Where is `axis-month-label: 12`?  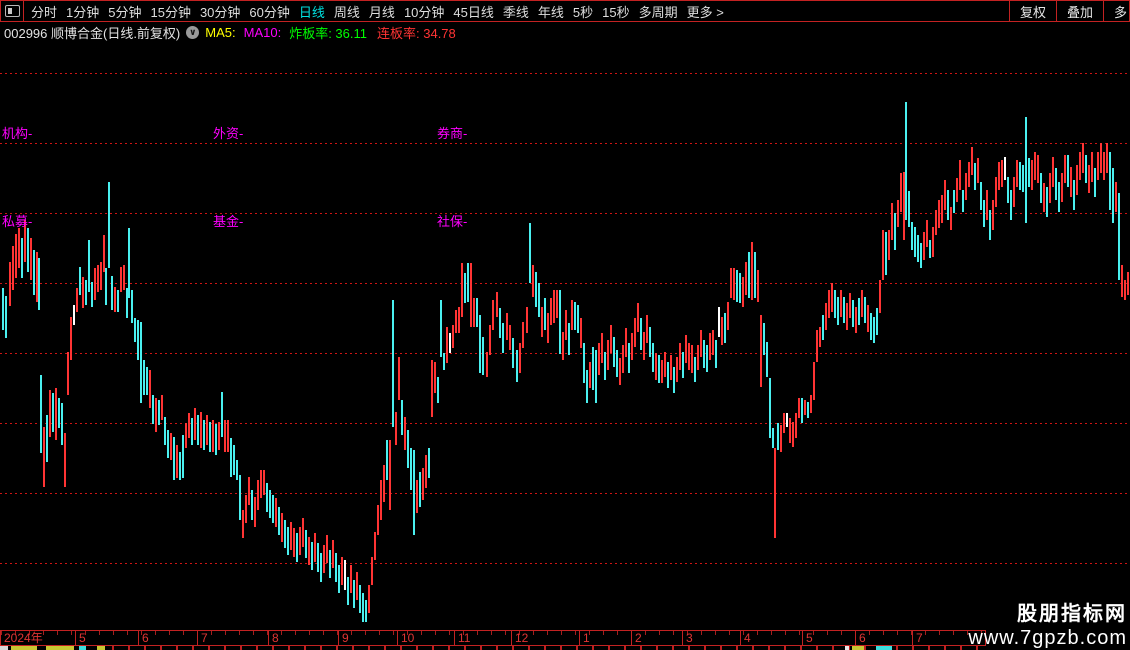 axis-month-label: 12 is located at coordinates (522, 638).